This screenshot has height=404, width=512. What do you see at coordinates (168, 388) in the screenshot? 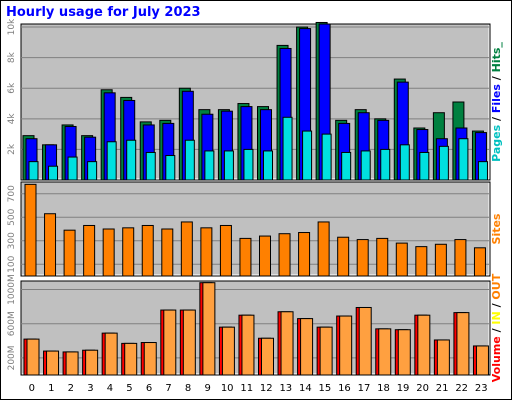
I see `x-tick-label: 7` at bounding box center [168, 388].